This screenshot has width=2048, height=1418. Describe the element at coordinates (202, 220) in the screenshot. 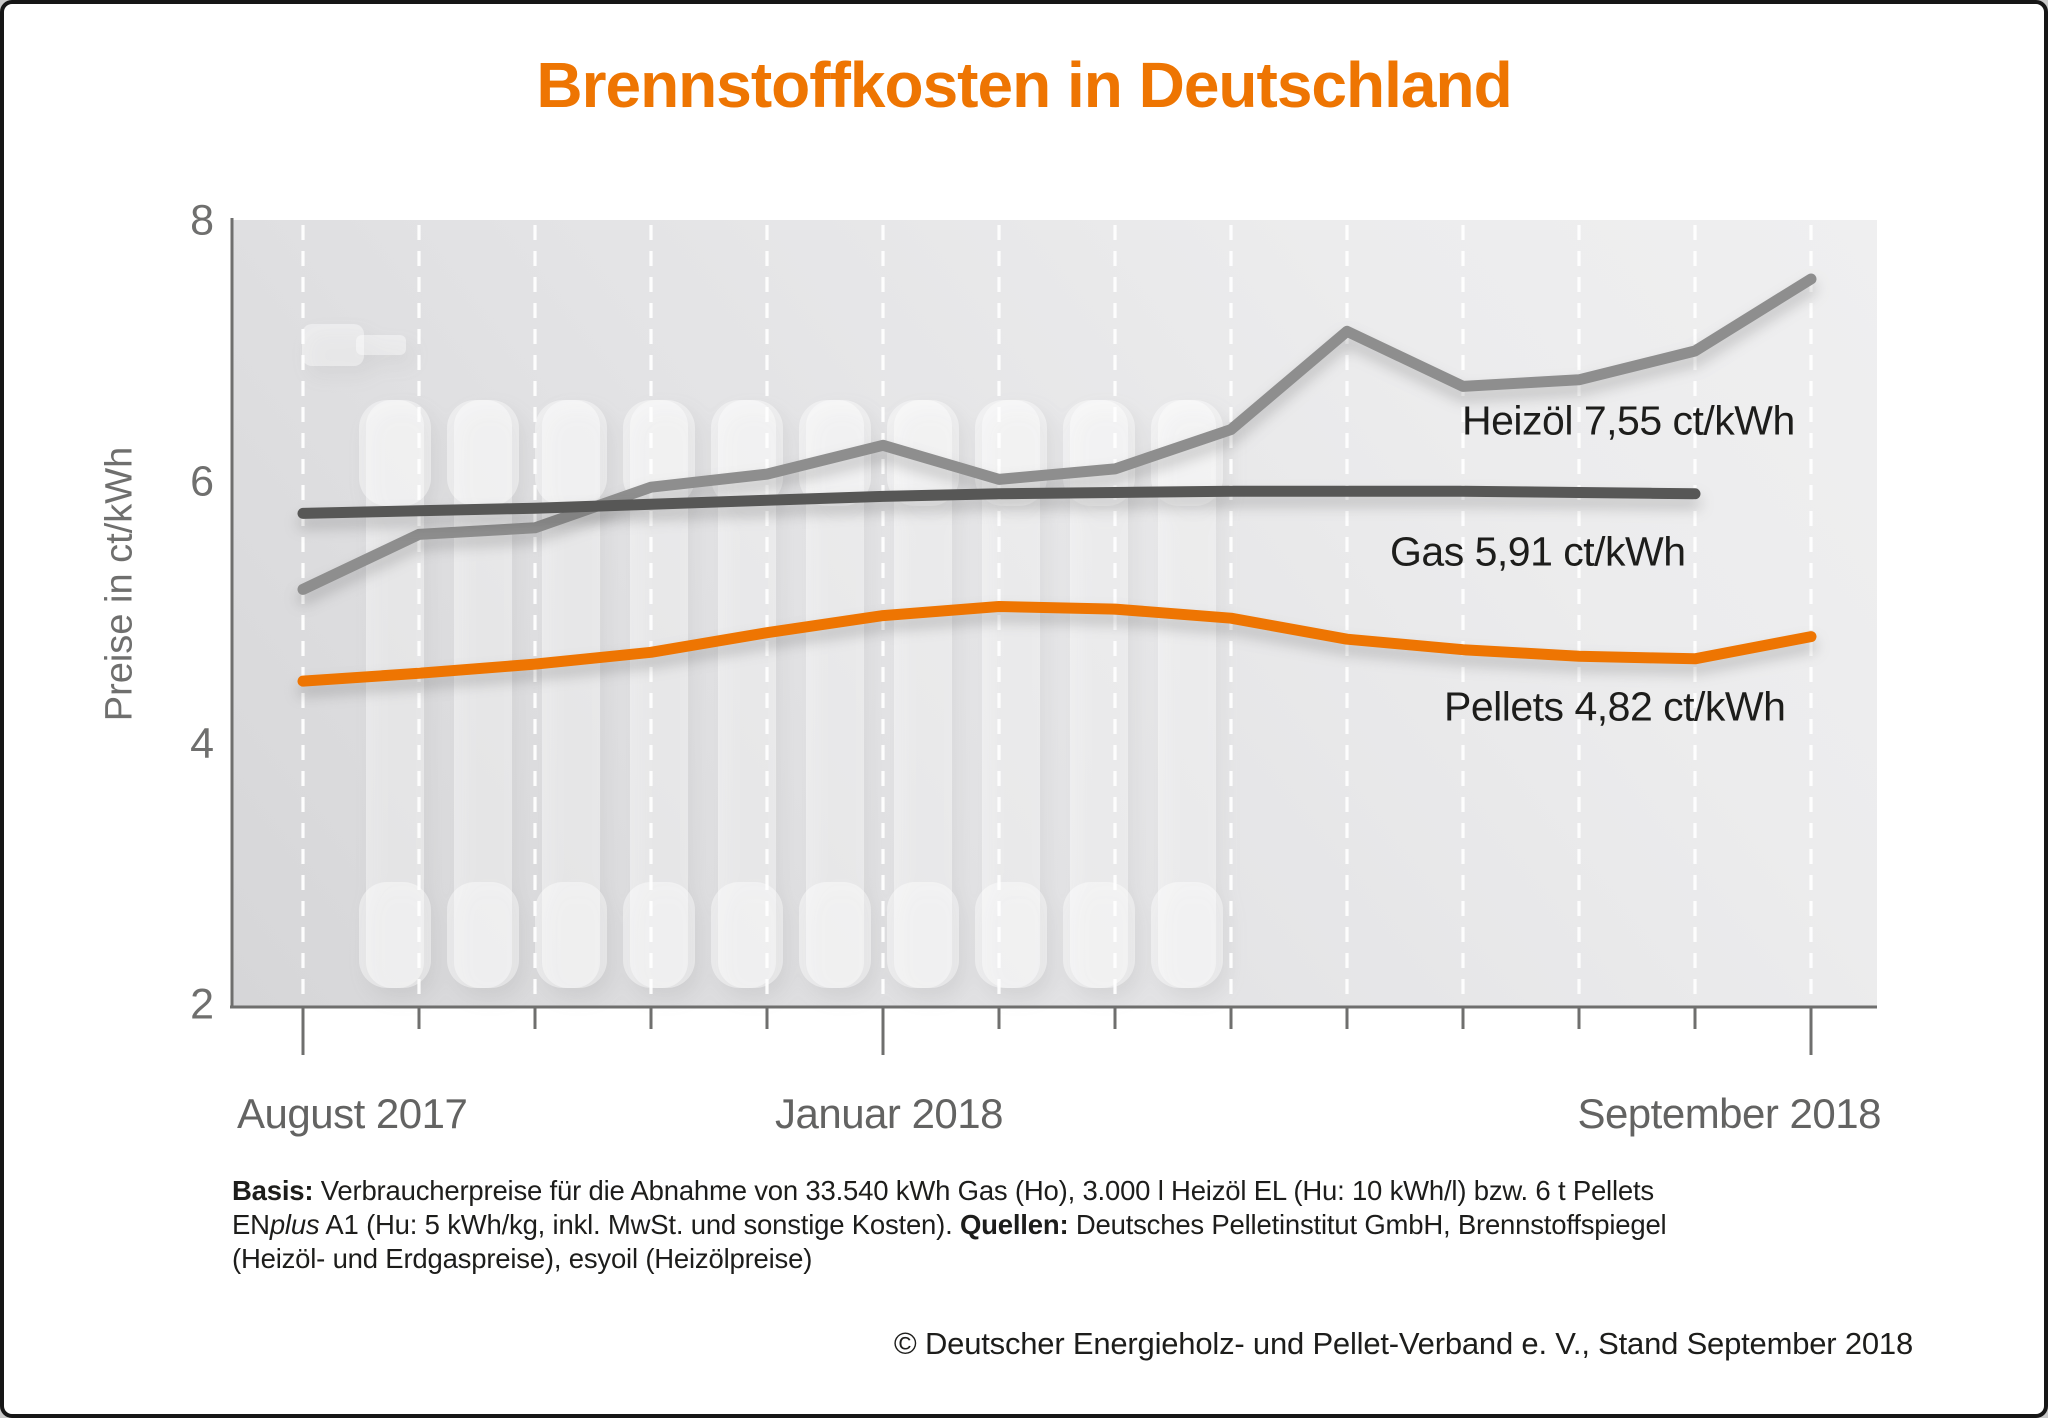

I see `y-tick-8: 8` at that location.